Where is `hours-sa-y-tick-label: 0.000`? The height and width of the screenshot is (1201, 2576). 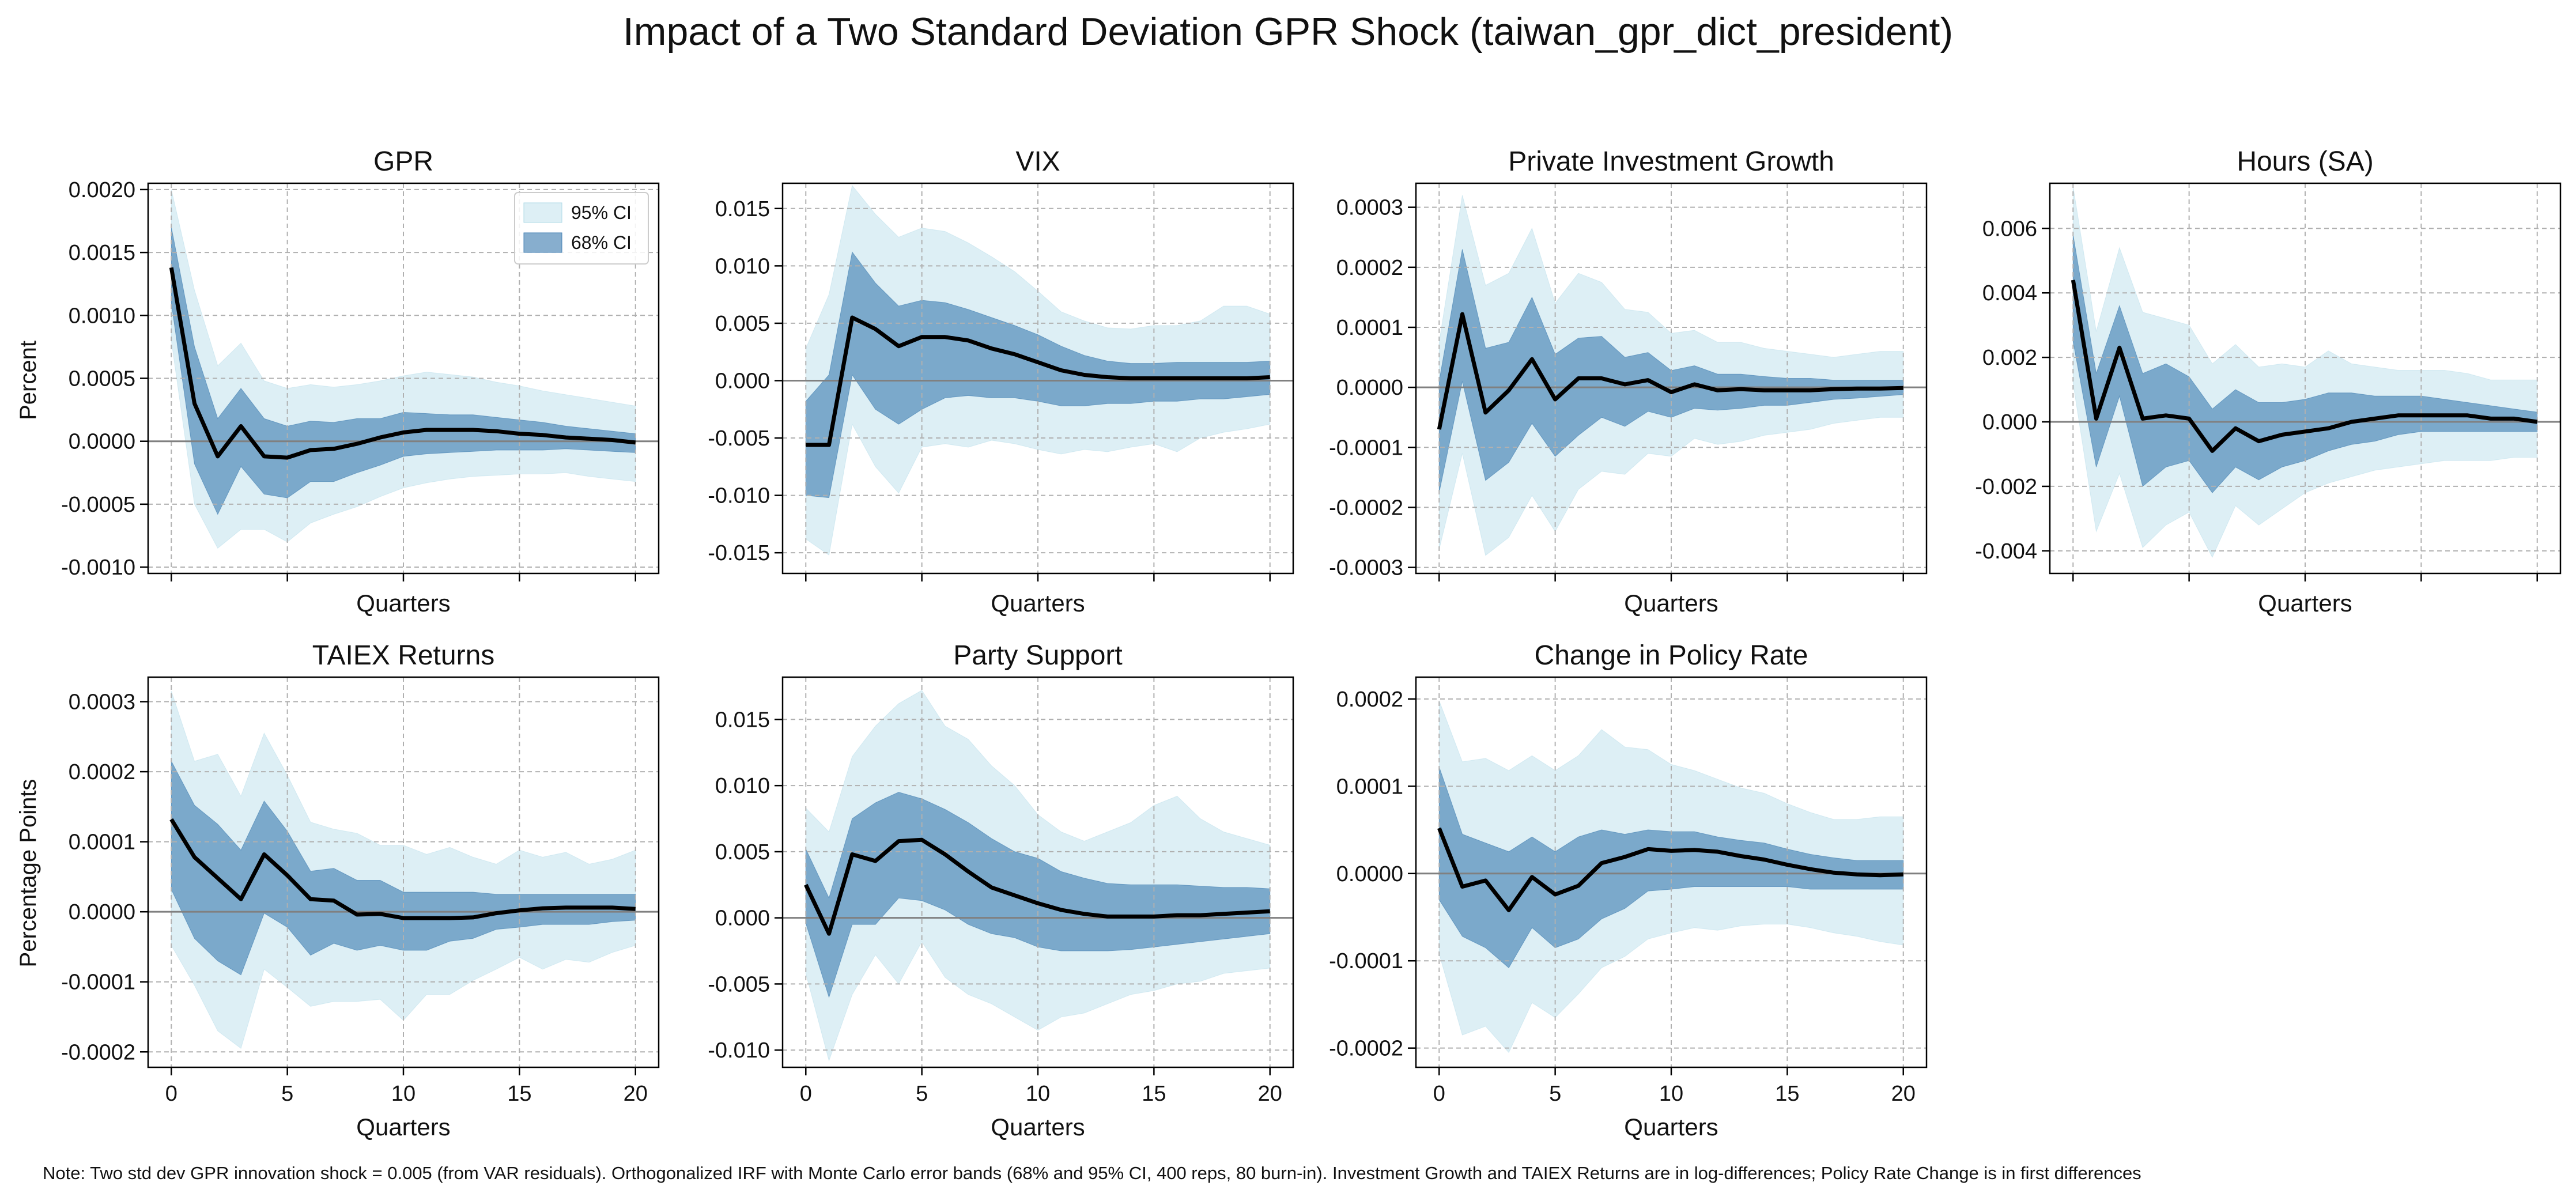
hours-sa-y-tick-label: 0.000 is located at coordinates (2009, 422).